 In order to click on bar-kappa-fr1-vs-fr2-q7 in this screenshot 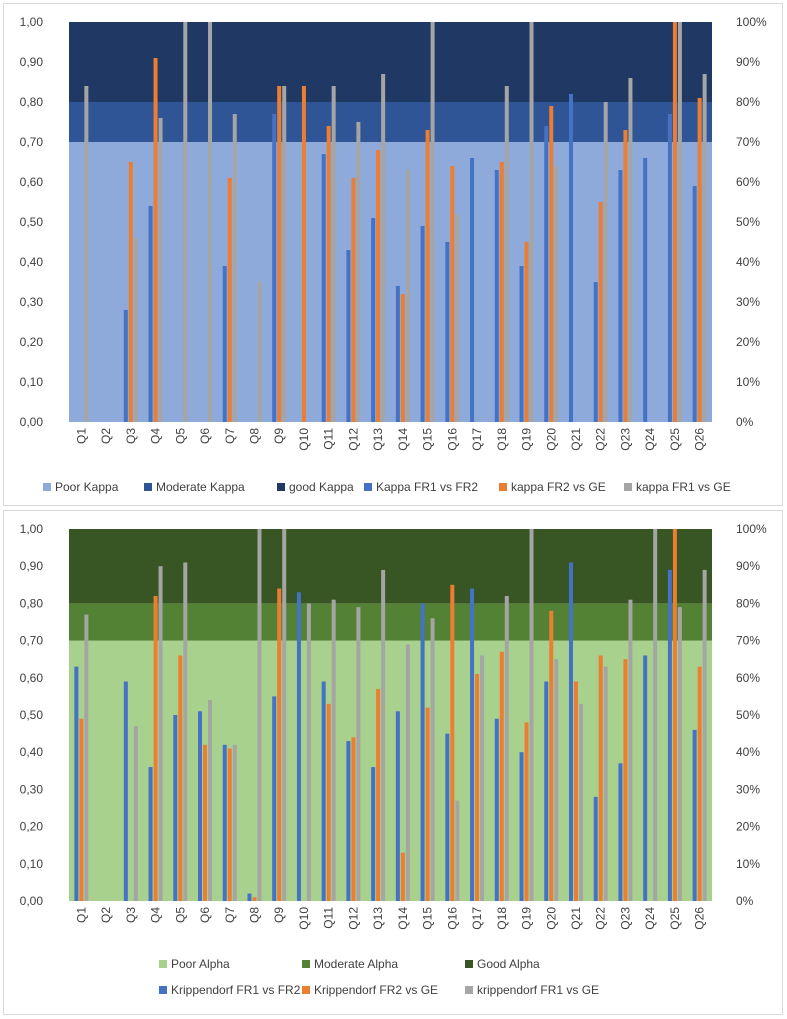, I will do `click(224, 344)`.